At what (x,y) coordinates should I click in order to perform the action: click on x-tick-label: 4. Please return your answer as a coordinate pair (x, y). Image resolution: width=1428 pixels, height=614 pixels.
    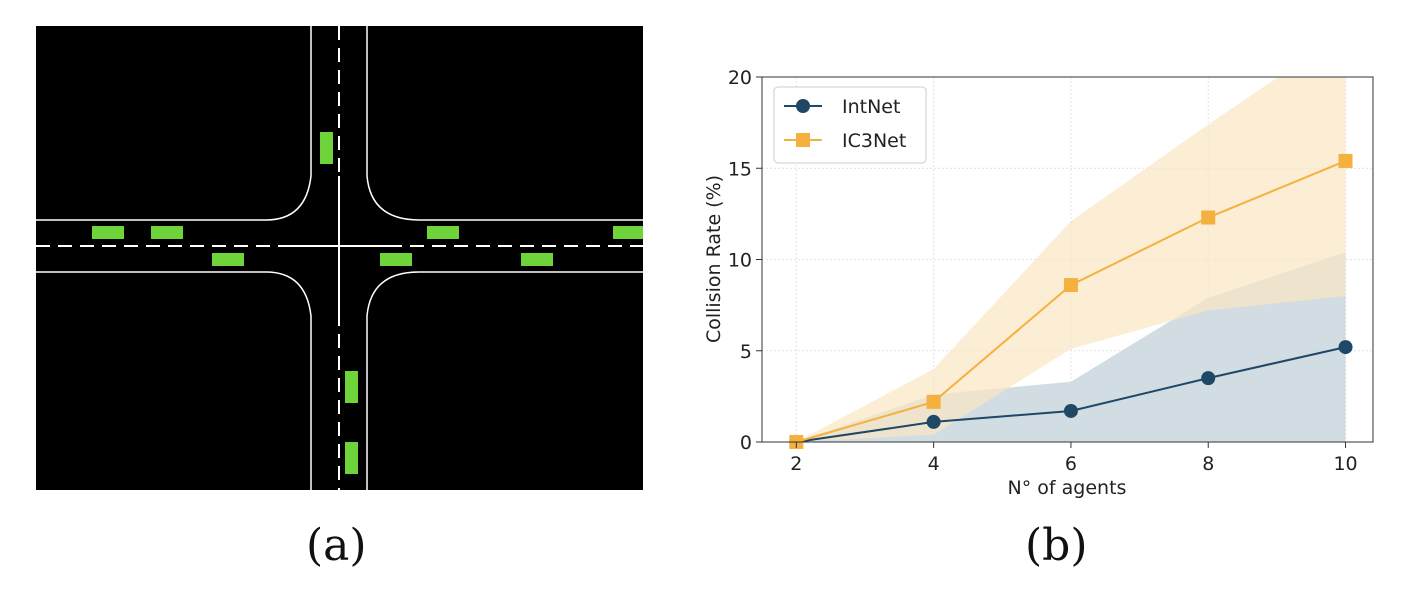
    Looking at the image, I should click on (934, 464).